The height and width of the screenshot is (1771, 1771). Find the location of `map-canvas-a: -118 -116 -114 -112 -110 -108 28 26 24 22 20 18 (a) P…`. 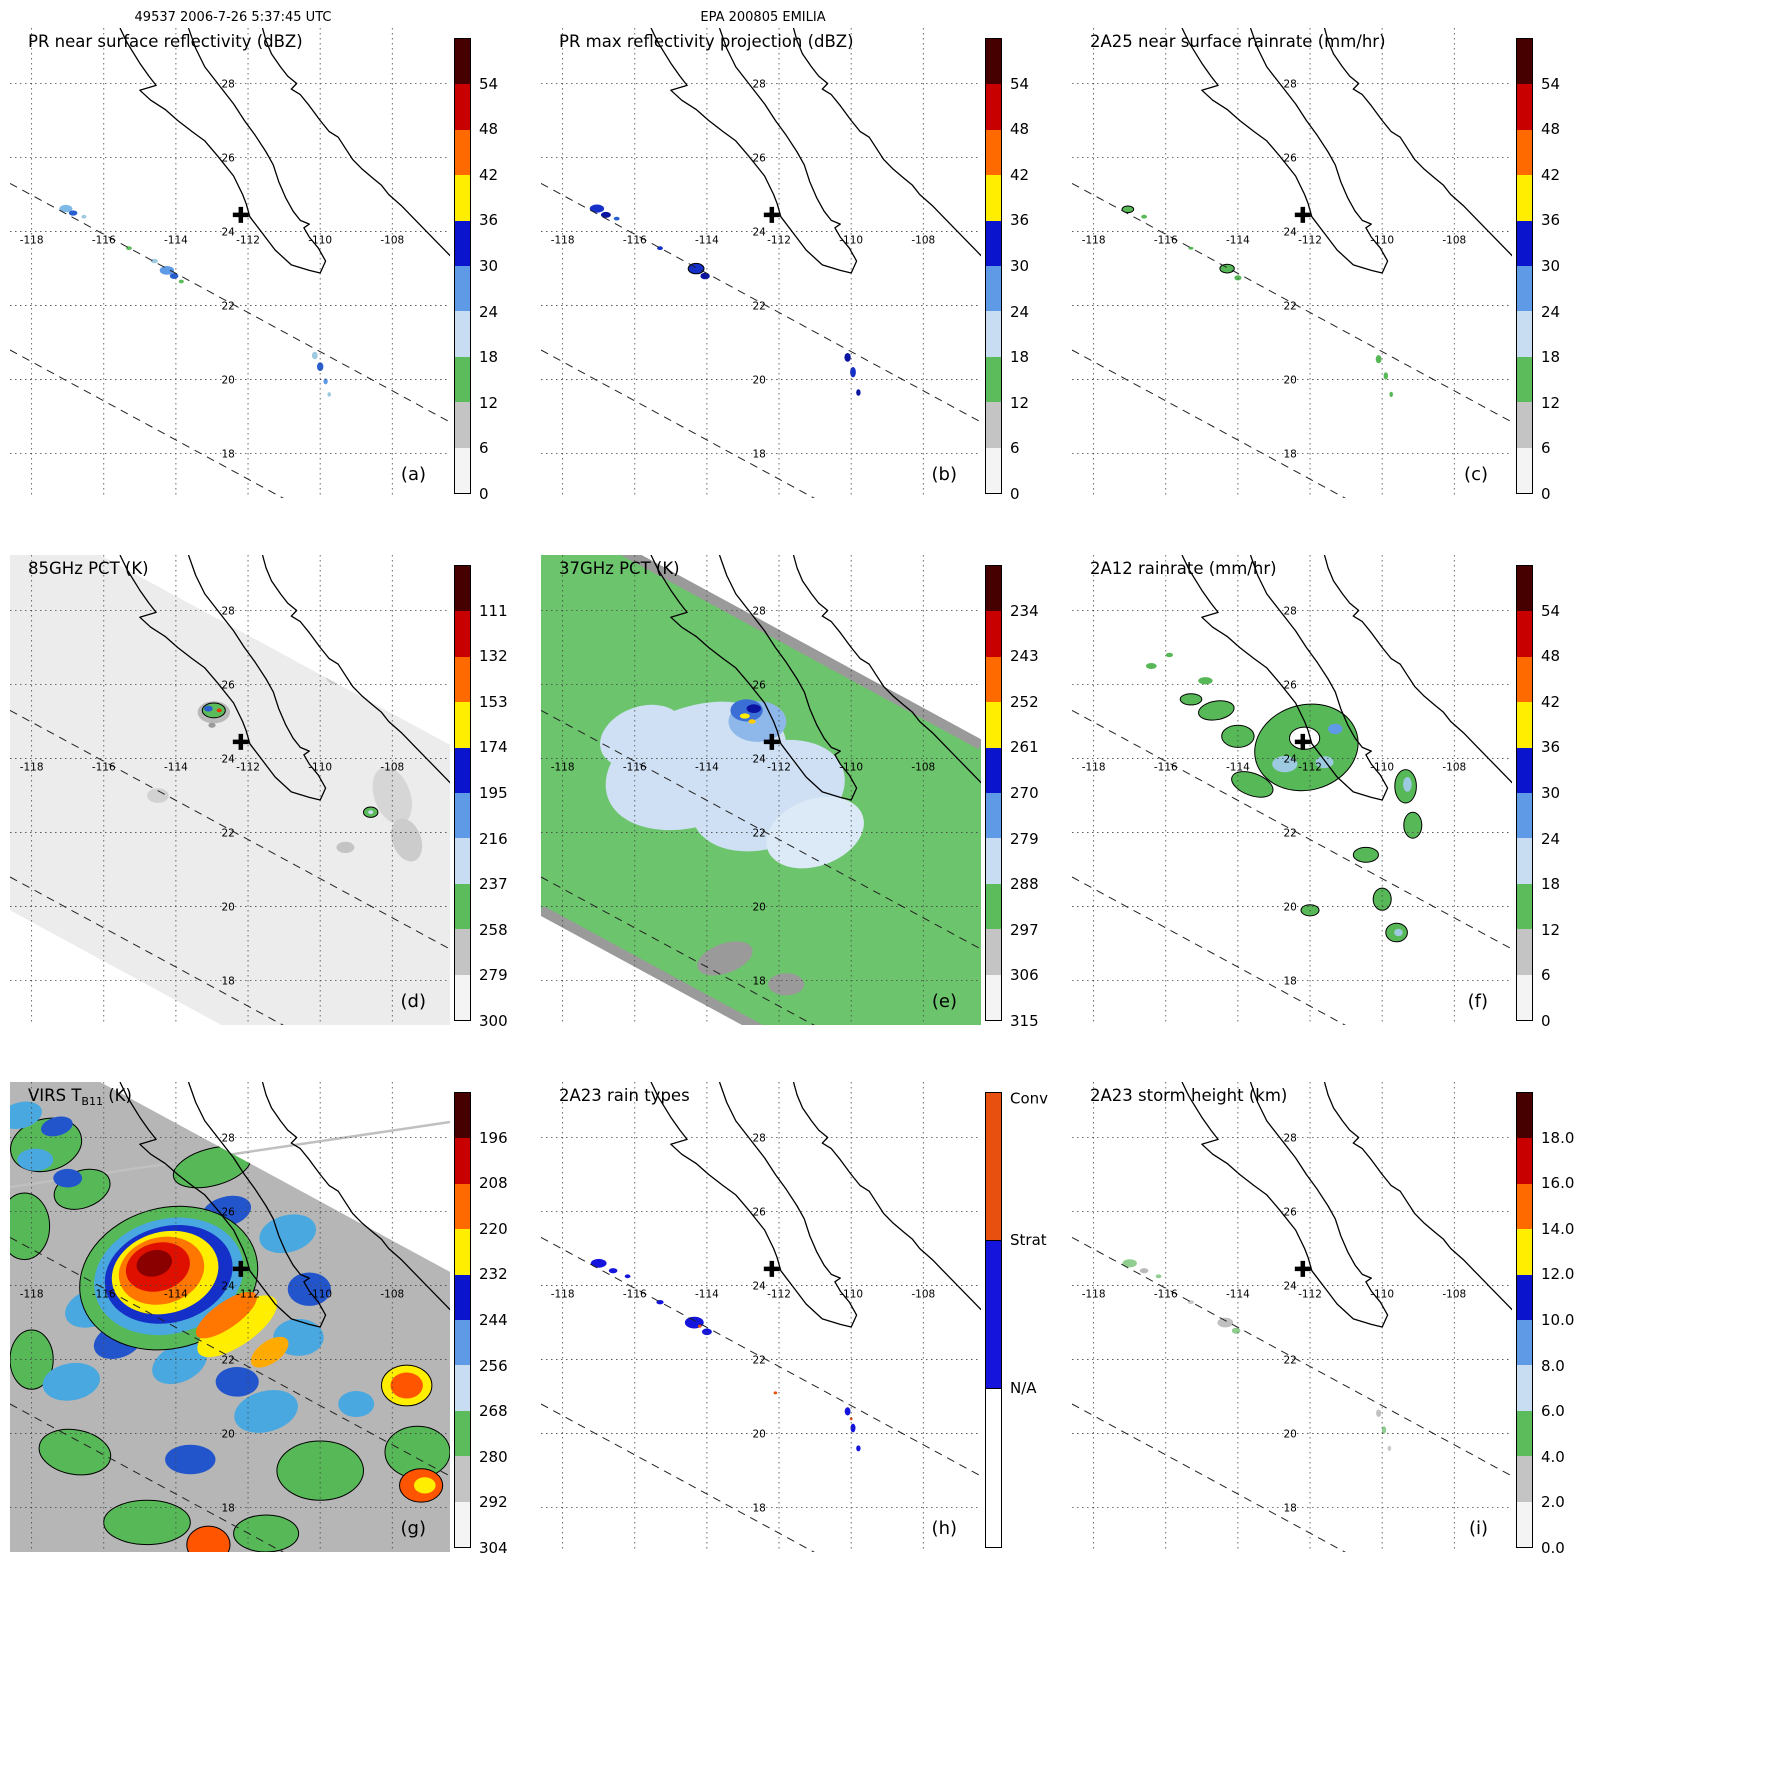

map-canvas-a: -118 -116 -114 -112 -110 -108 28 26 24 22 20 18 (a) P… is located at coordinates (230, 263).